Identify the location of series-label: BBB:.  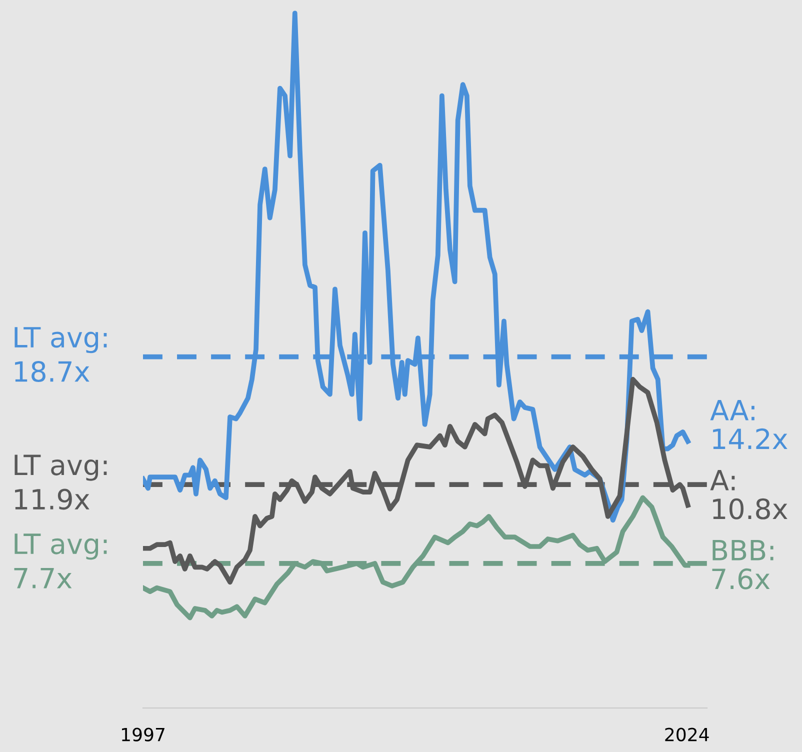
(743, 550).